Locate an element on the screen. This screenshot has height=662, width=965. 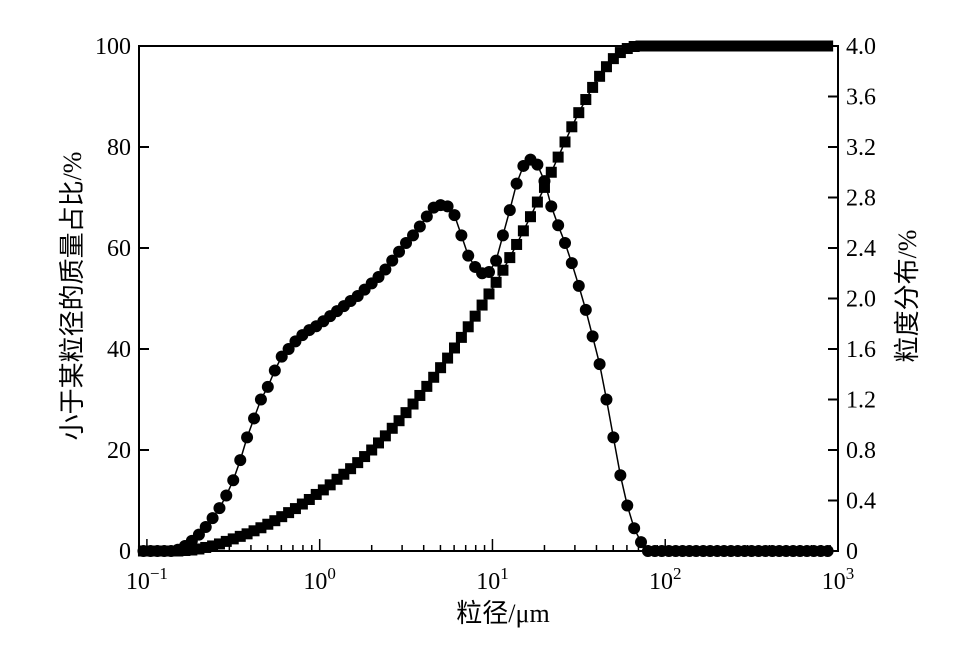
x-axis: 10⁻¹ 10⁰ 10¹ 10² 10³ is located at coordinates (490, 567).